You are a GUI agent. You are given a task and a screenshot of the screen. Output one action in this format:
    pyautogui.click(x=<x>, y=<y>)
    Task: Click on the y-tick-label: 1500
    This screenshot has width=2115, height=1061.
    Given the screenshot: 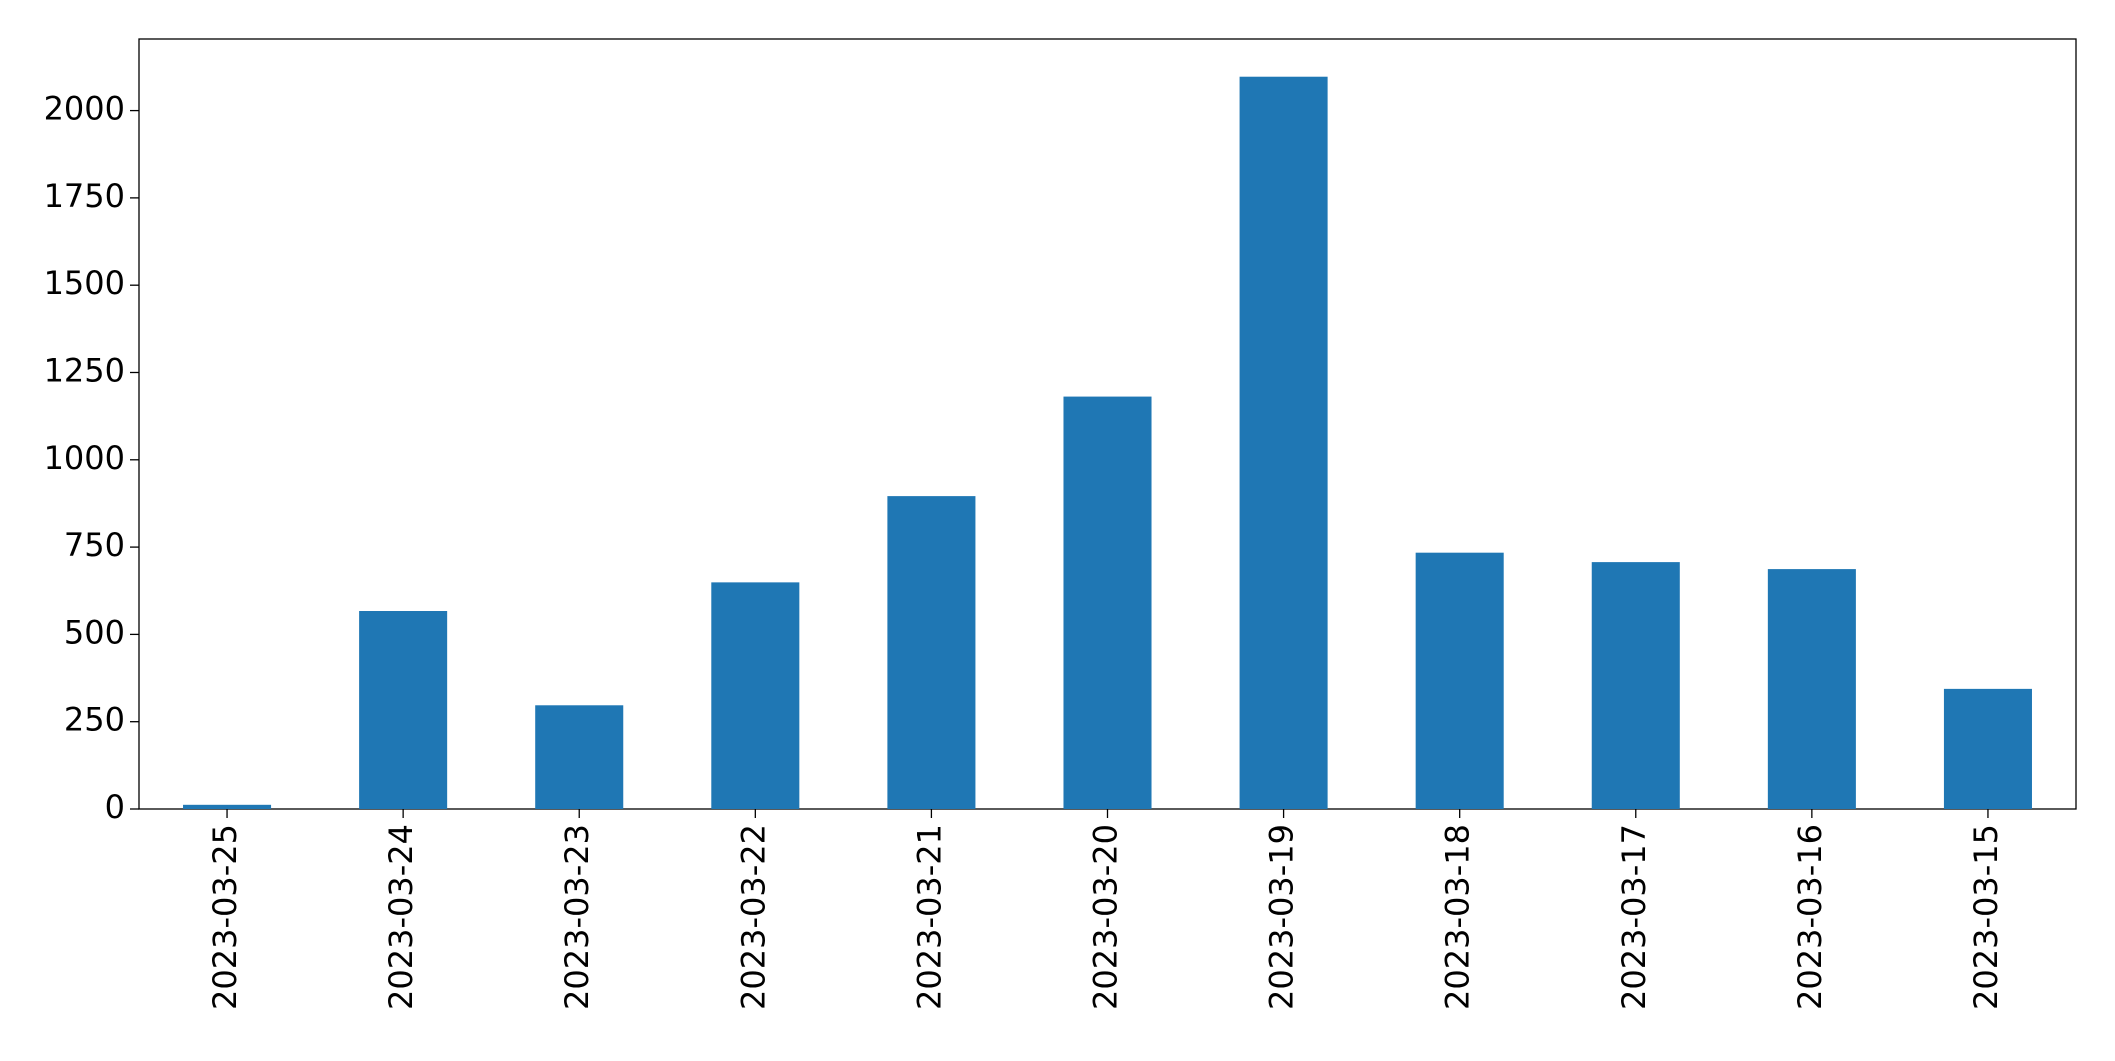 What is the action you would take?
    pyautogui.click(x=84, y=283)
    